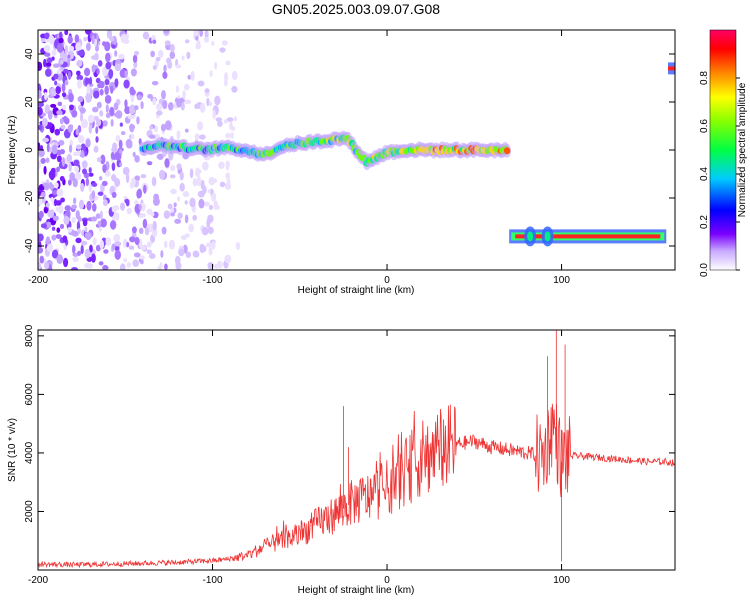 The width and height of the screenshot is (750, 600). Describe the element at coordinates (29, 102) in the screenshot. I see `y-tick-label: 20` at that location.